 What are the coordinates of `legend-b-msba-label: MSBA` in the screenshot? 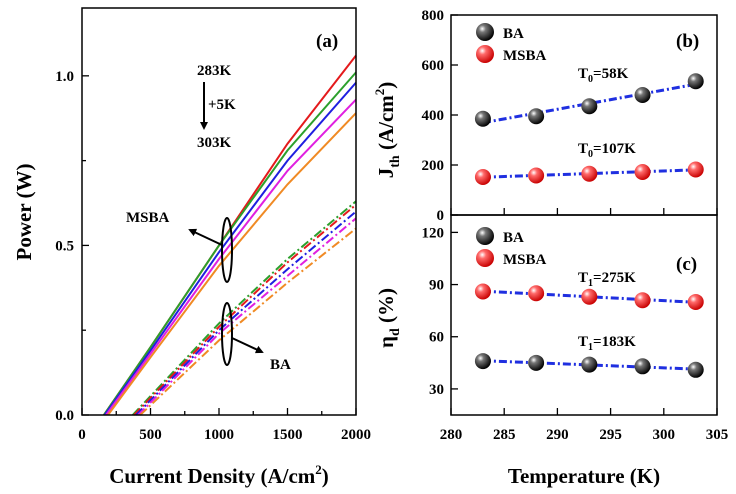 It's located at (525, 56).